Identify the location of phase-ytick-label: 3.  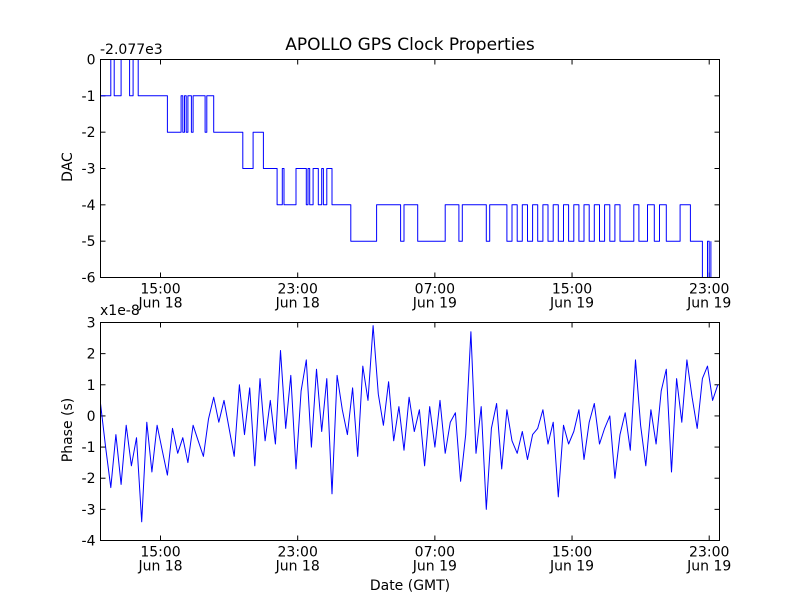
(91, 324).